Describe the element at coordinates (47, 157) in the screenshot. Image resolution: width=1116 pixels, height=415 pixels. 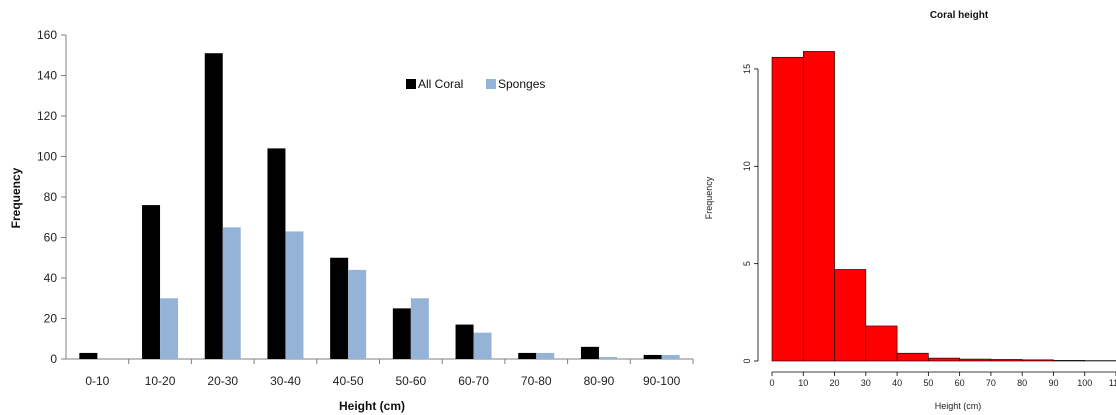
I see `left-y-tick-label: 100` at that location.